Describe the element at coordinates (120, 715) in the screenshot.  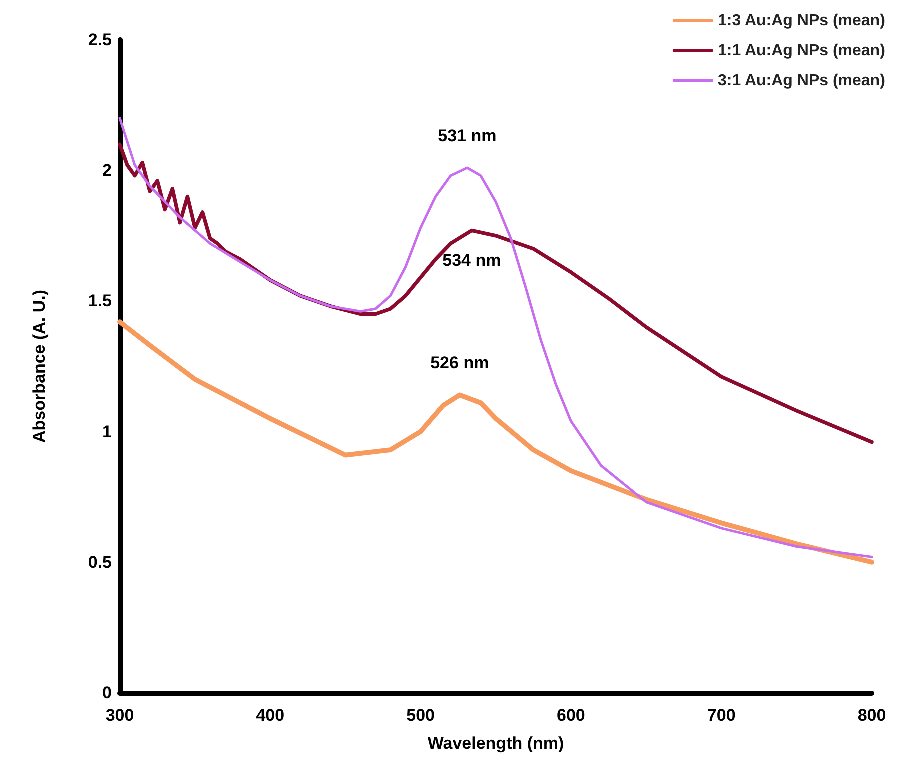
I see `x-tick-label: 300` at that location.